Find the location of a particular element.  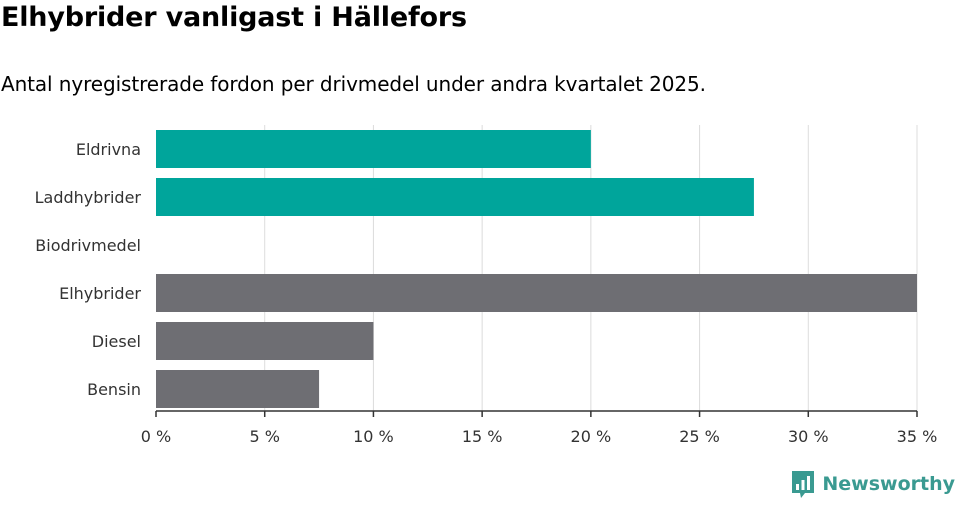

x-tick-label: 15 % is located at coordinates (482, 436).